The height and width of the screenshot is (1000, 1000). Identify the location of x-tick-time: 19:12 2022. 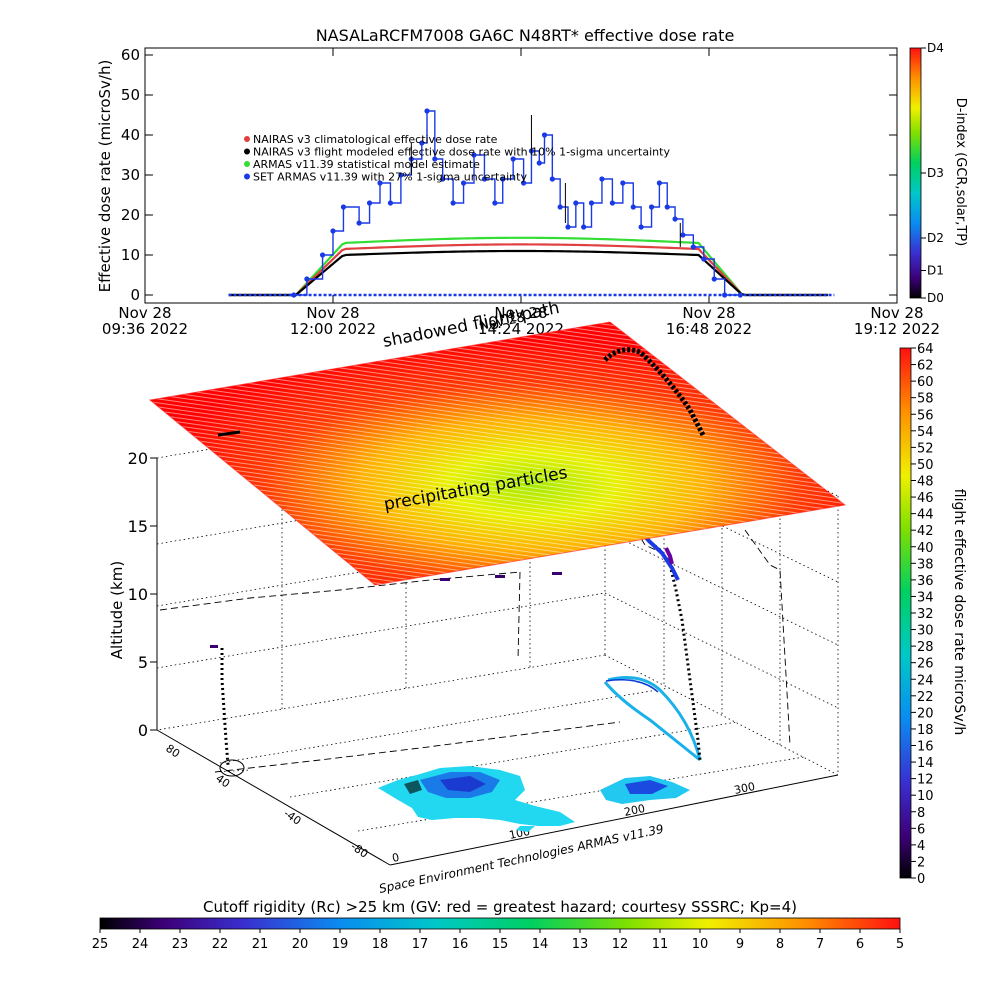
(897, 329).